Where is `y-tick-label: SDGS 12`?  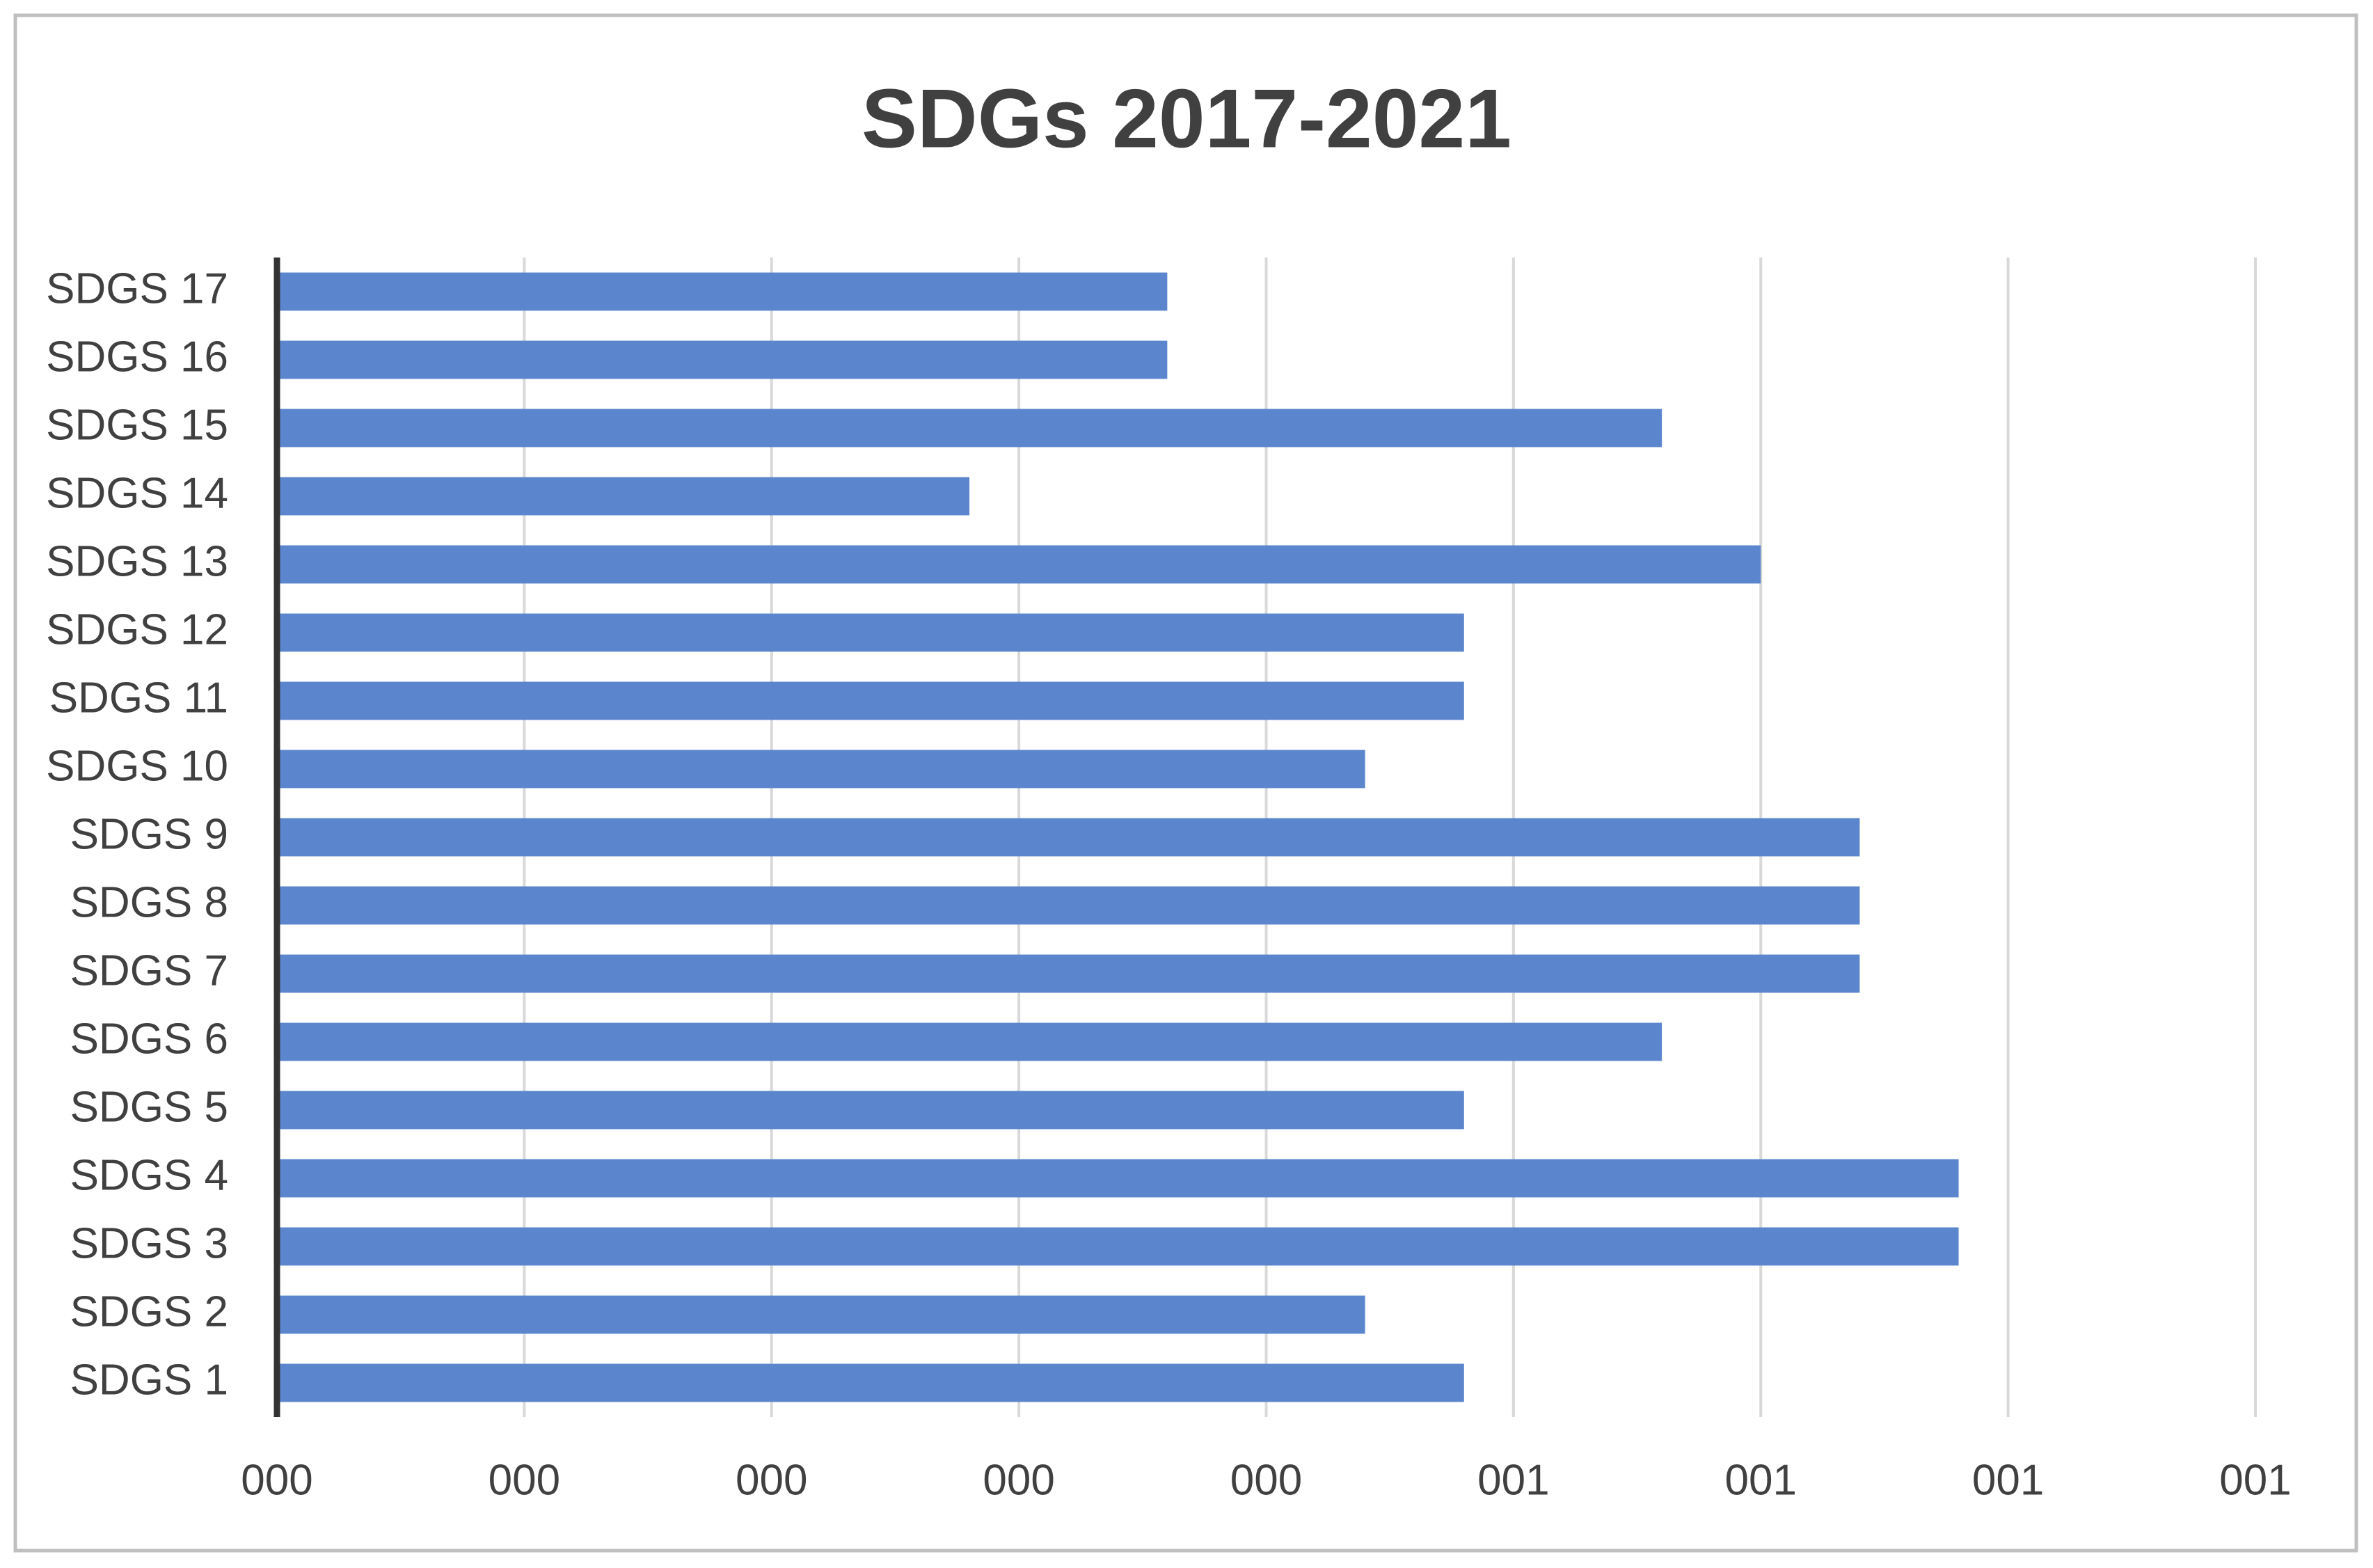 y-tick-label: SDGS 12 is located at coordinates (137, 629).